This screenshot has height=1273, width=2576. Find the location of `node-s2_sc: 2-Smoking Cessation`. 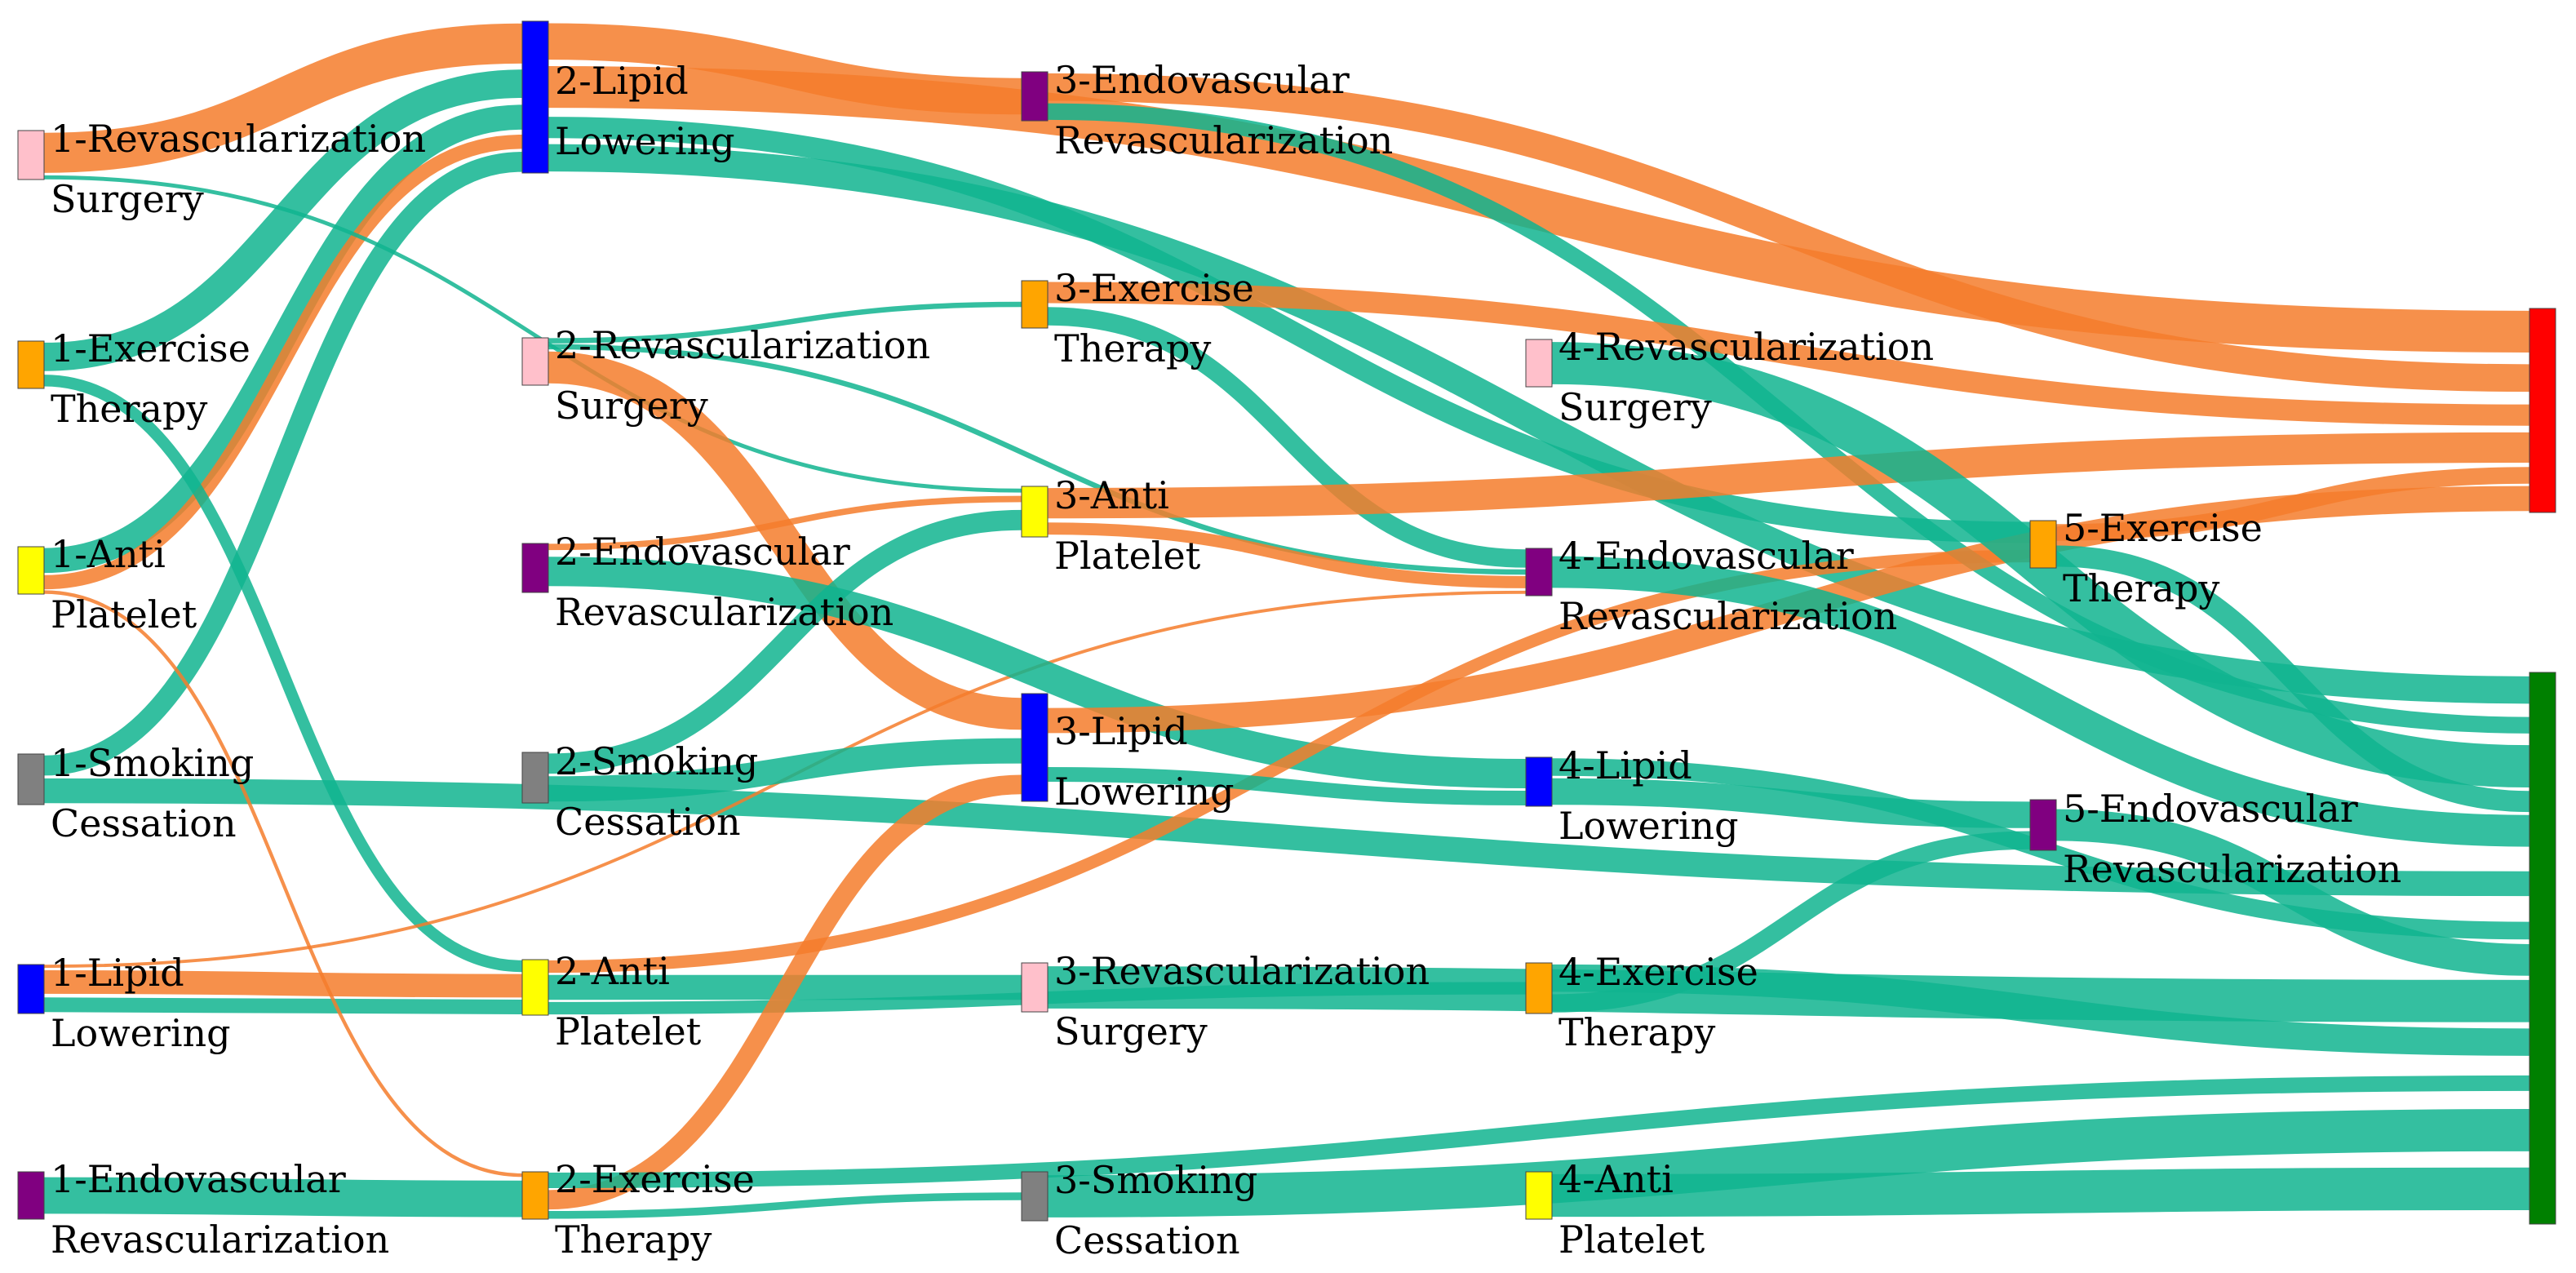

node-s2_sc: 2-Smoking Cessation is located at coordinates (639, 791).